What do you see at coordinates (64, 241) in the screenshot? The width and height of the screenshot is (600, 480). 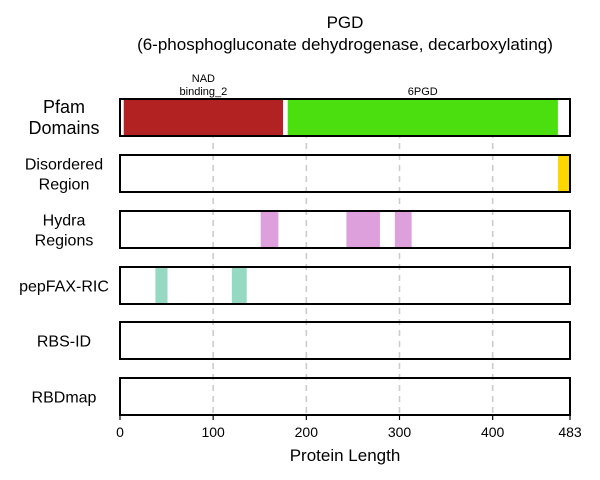 I see `track-label: Regions` at bounding box center [64, 241].